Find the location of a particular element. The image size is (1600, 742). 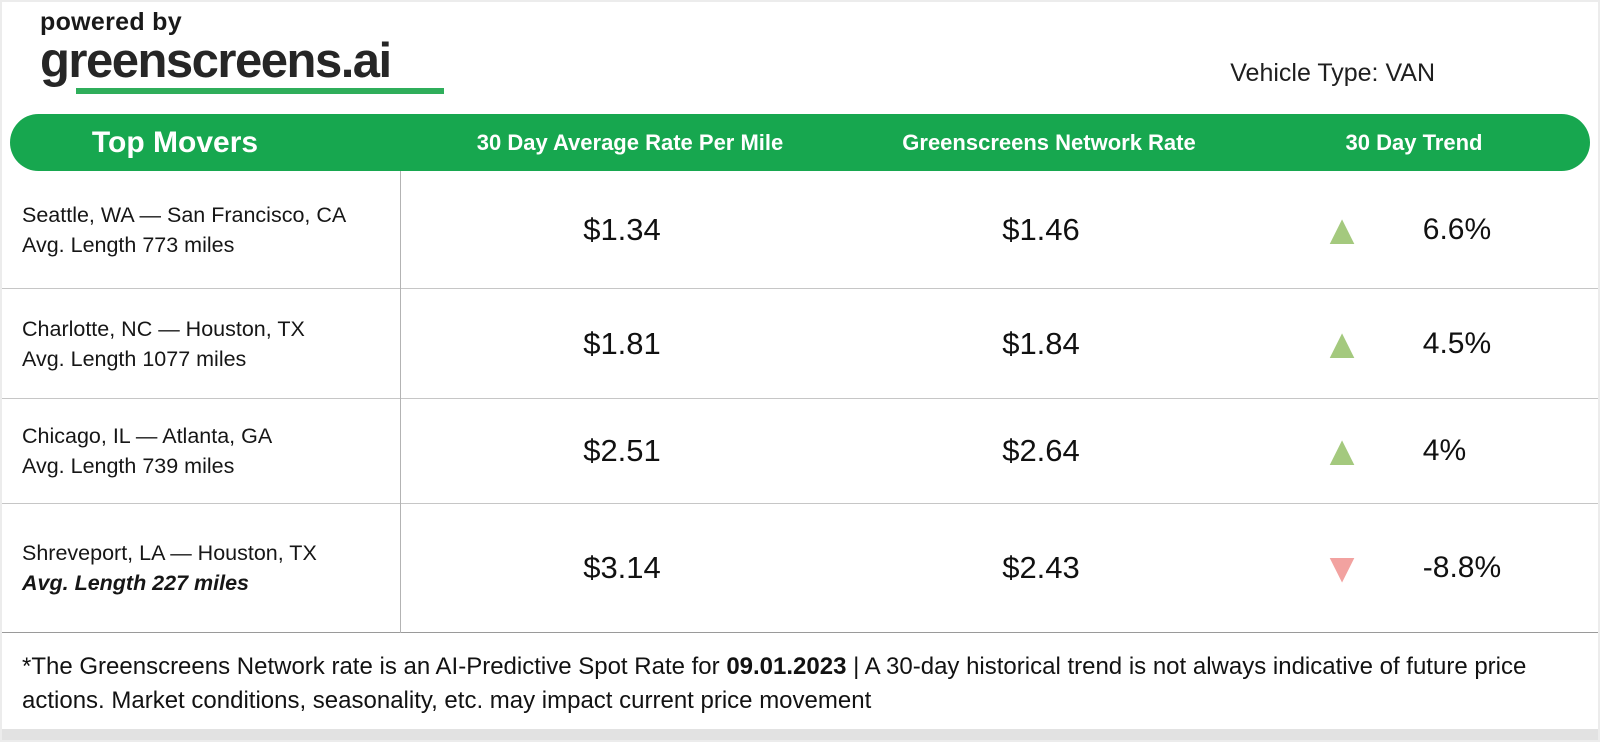

brand-underline-bar is located at coordinates (260, 90).